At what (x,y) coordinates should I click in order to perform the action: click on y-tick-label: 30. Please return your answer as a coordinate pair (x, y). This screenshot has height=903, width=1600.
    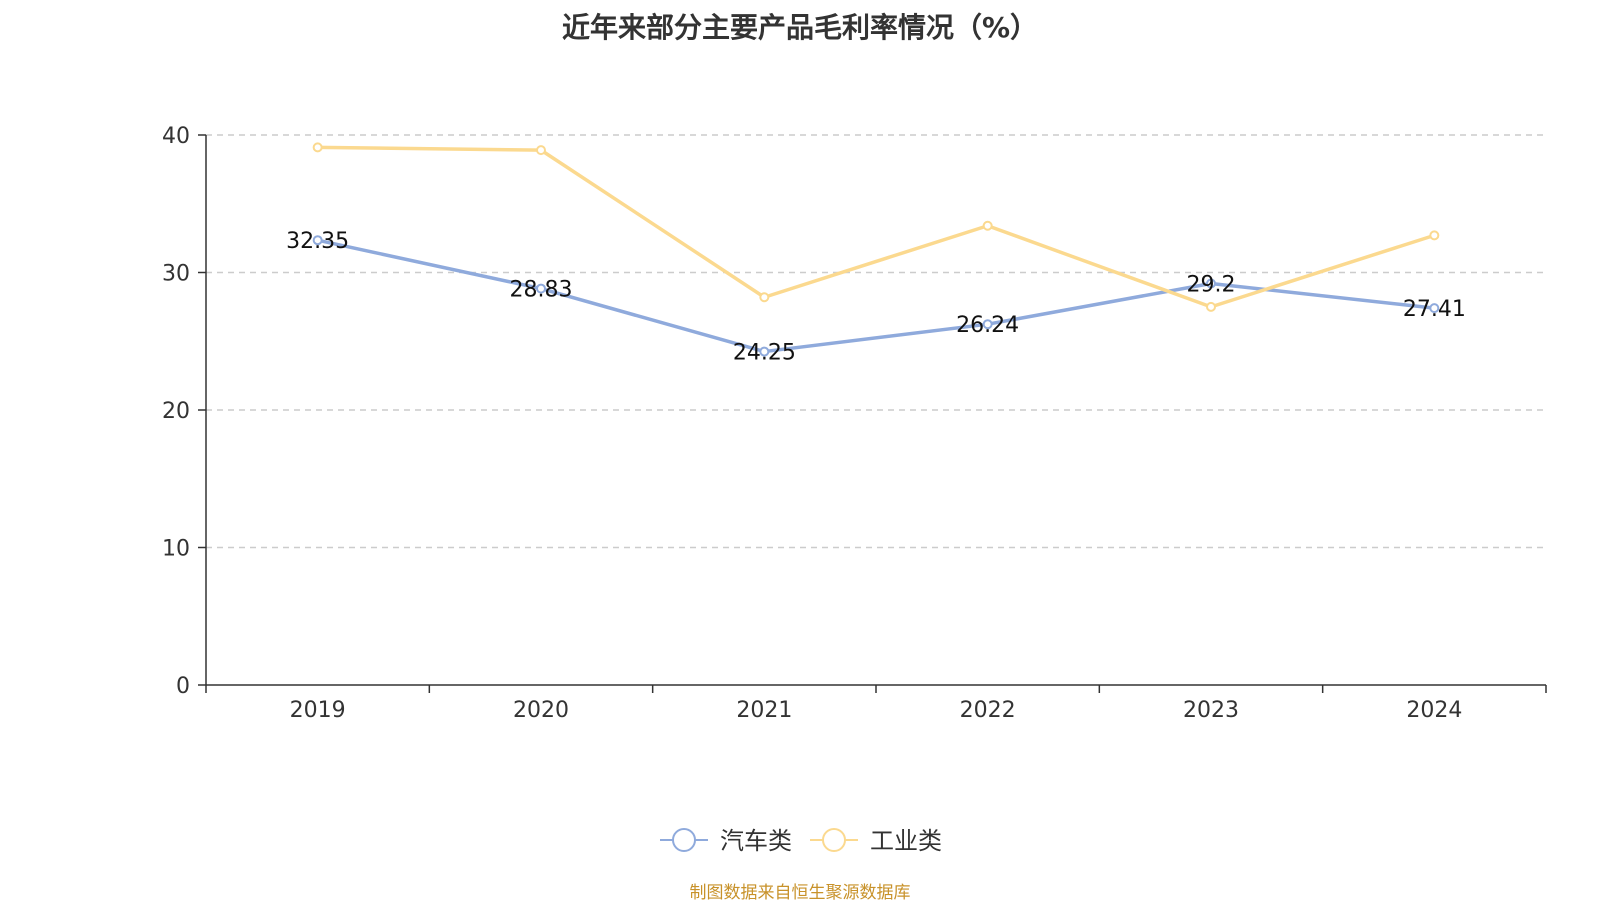
    Looking at the image, I should click on (176, 274).